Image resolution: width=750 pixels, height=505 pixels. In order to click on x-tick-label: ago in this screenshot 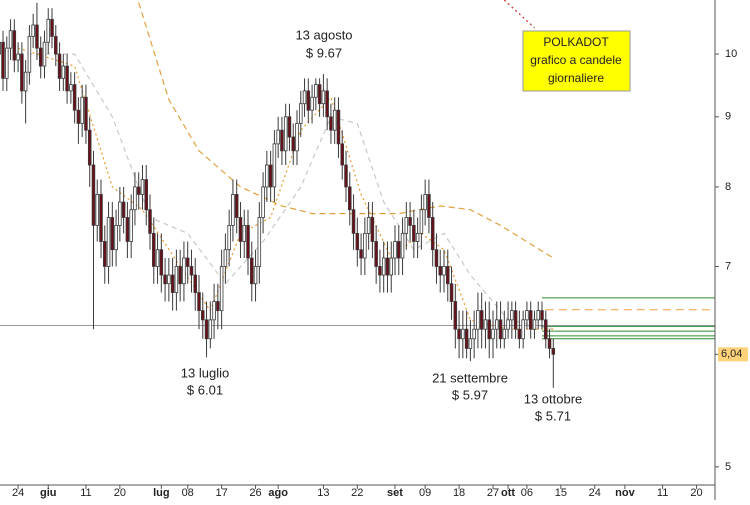, I will do `click(278, 493)`.